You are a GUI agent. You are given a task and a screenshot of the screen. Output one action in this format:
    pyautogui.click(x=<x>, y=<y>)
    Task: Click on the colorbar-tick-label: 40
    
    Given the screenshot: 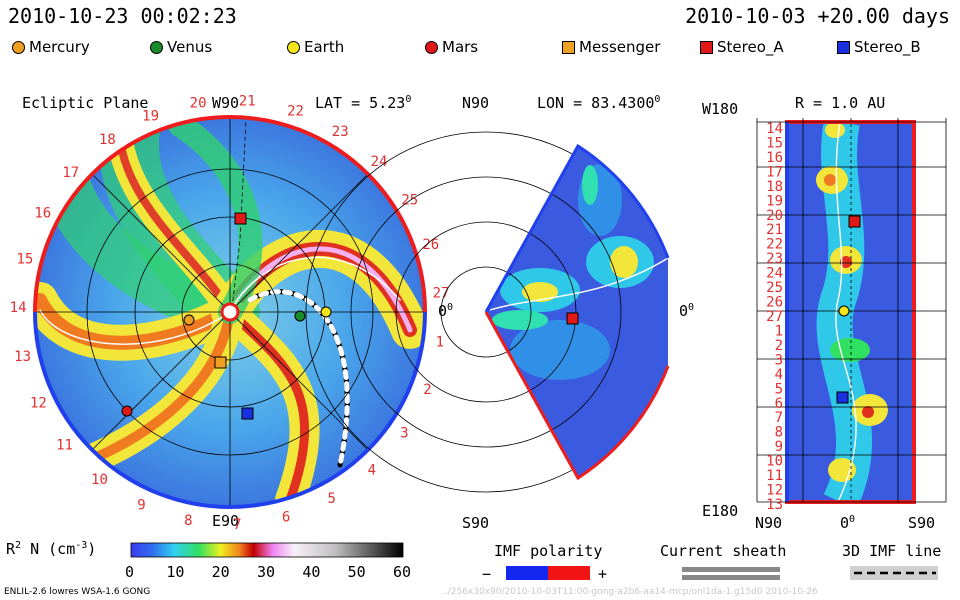 What is the action you would take?
    pyautogui.click(x=311, y=572)
    